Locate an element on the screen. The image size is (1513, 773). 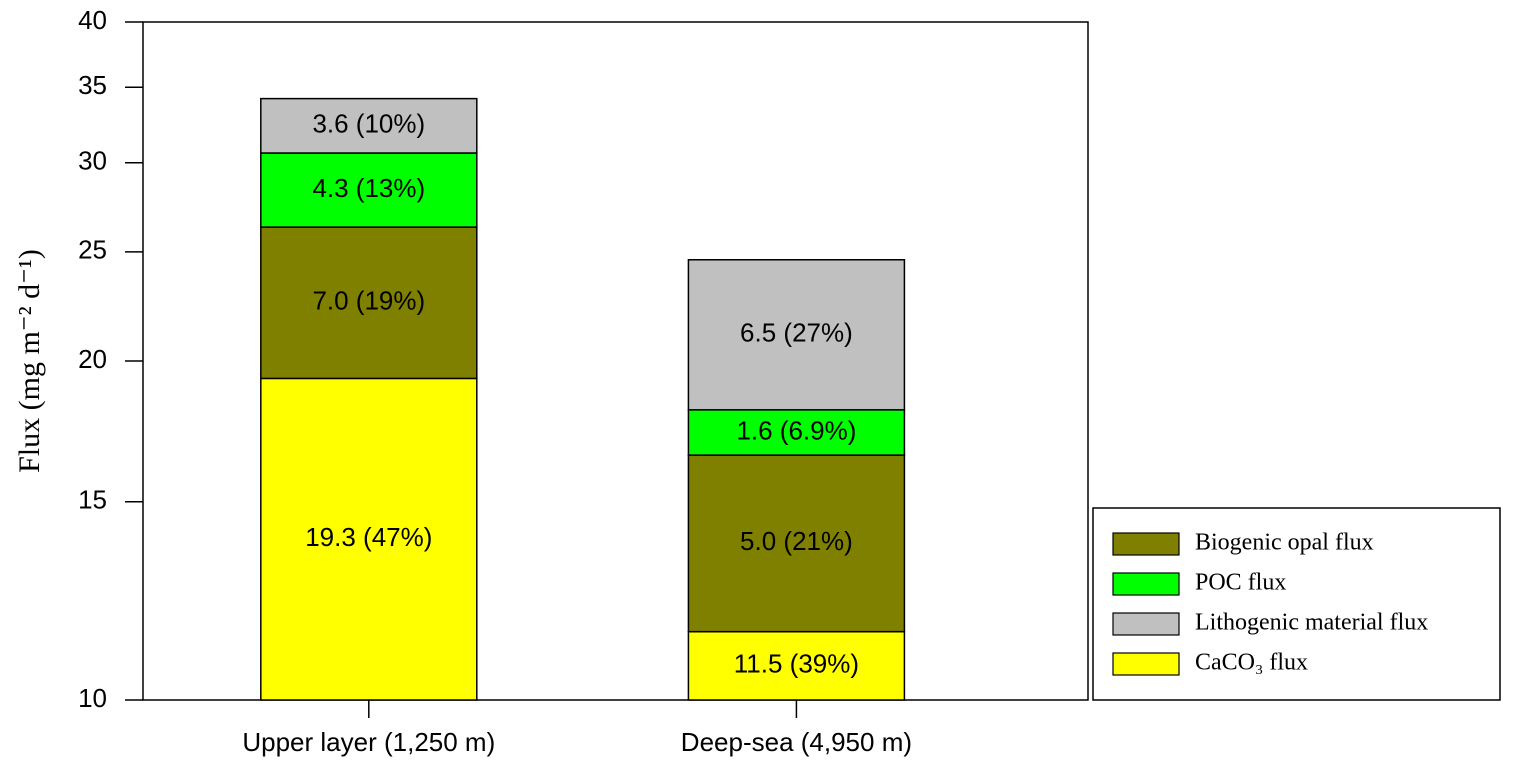
legend-label: Lithogenic material flux is located at coordinates (1311, 623).